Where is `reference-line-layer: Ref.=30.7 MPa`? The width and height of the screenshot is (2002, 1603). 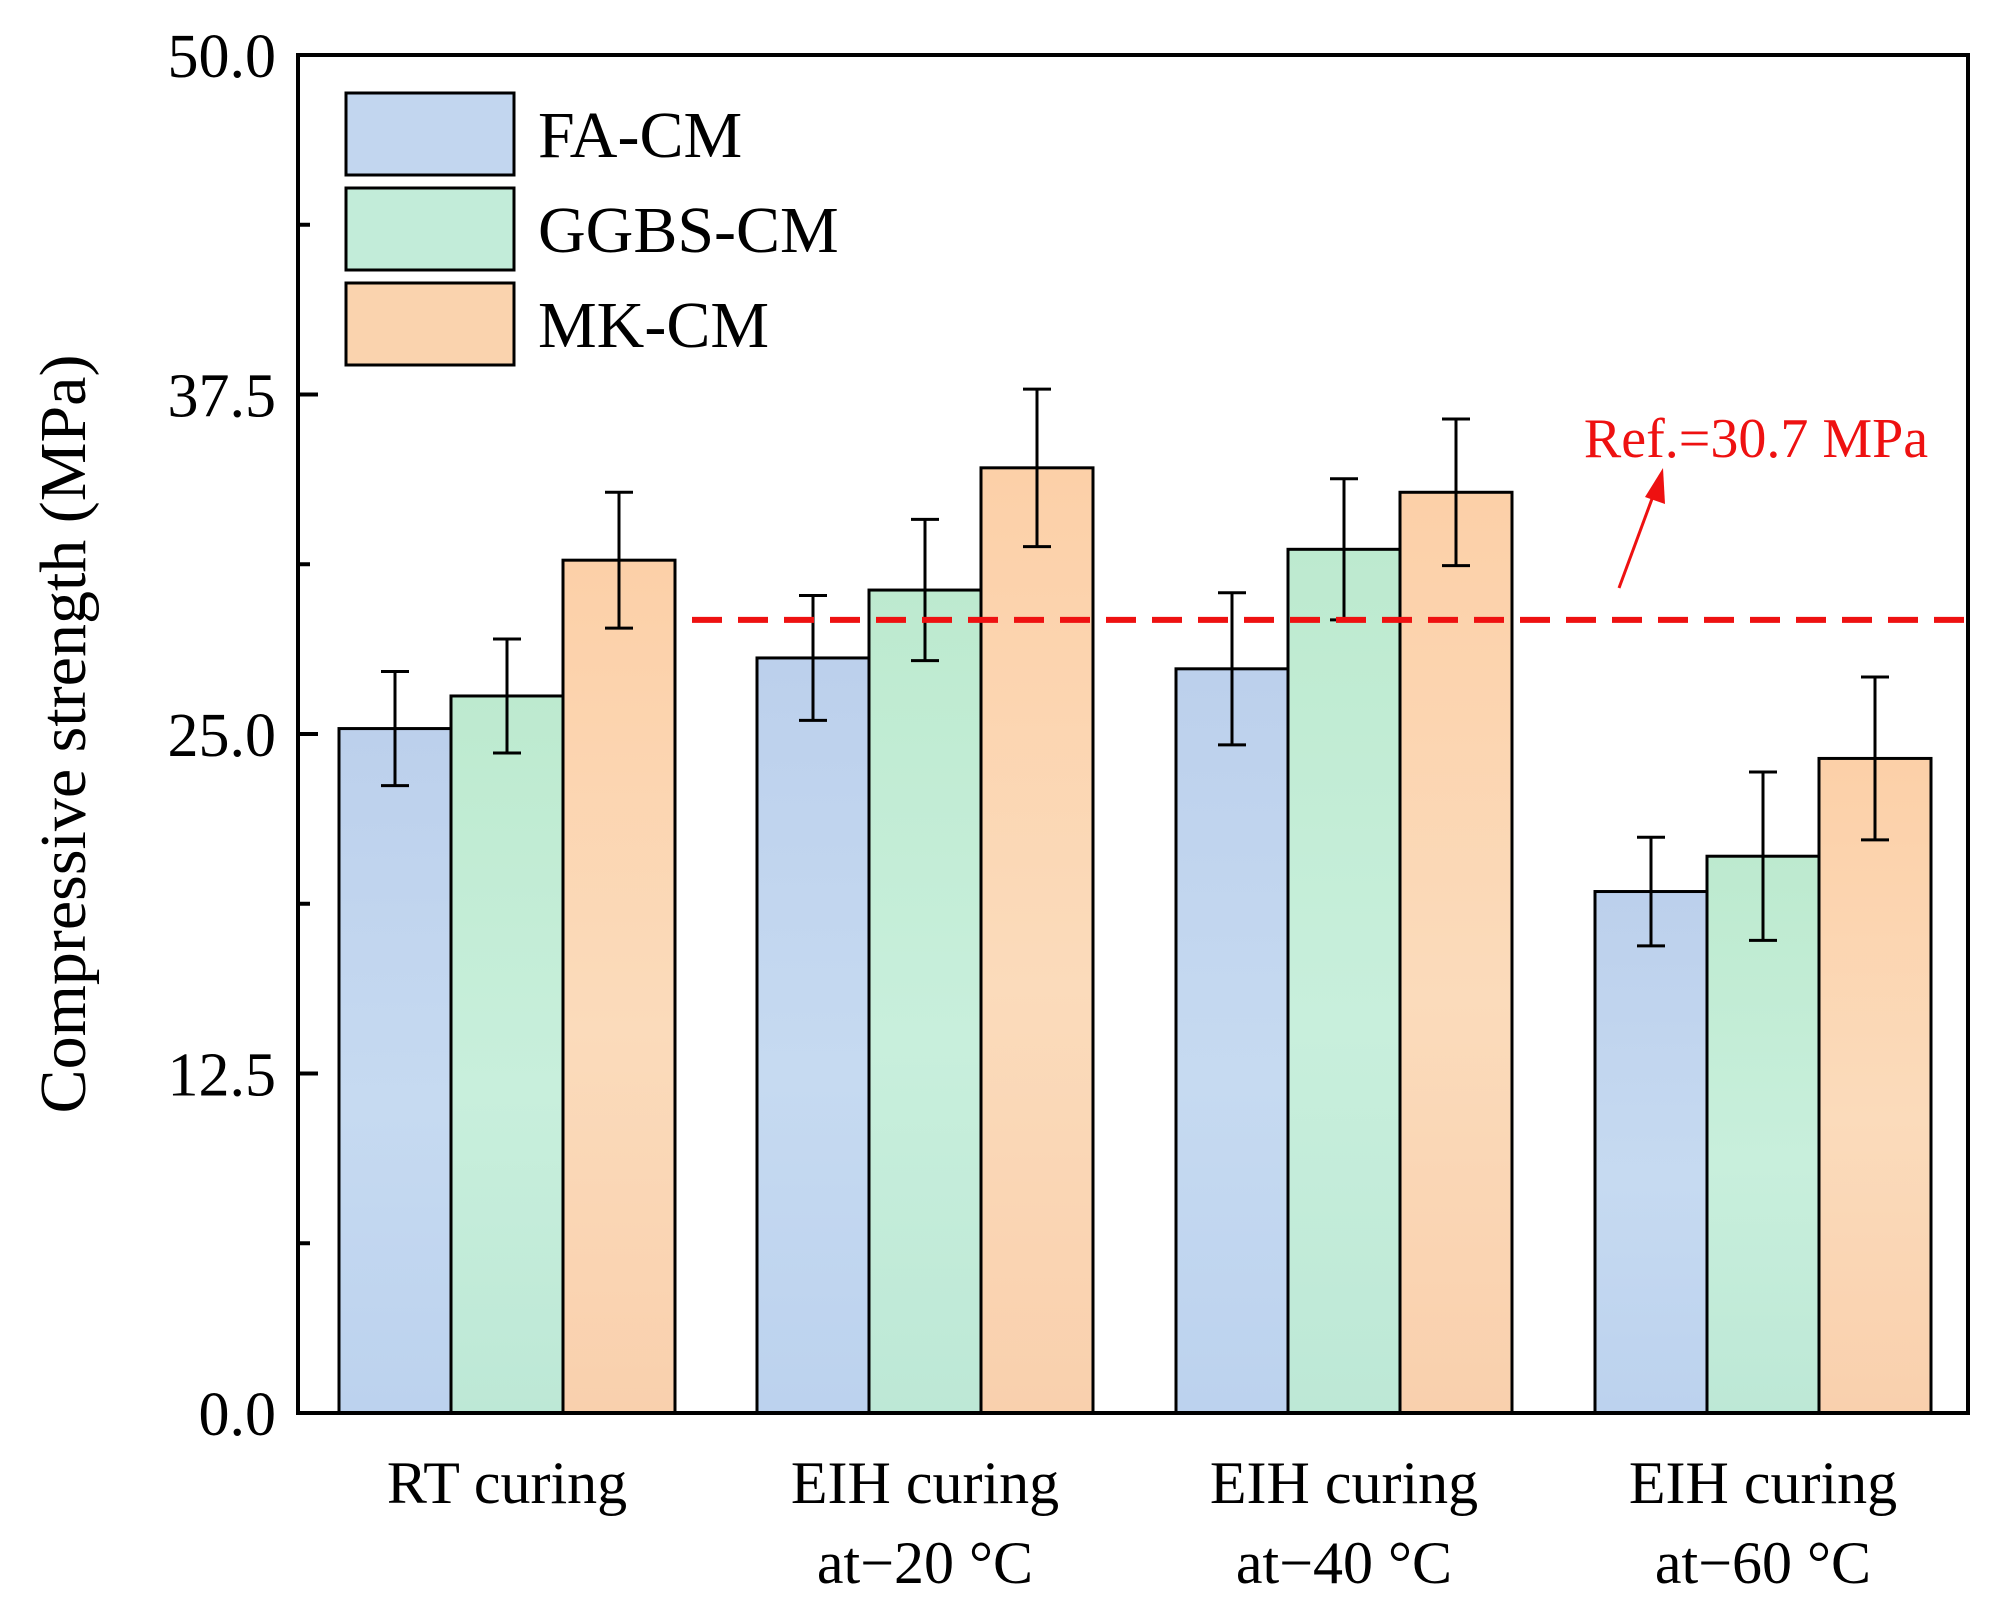
reference-line-layer: Ref.=30.7 MPa is located at coordinates (1329, 515).